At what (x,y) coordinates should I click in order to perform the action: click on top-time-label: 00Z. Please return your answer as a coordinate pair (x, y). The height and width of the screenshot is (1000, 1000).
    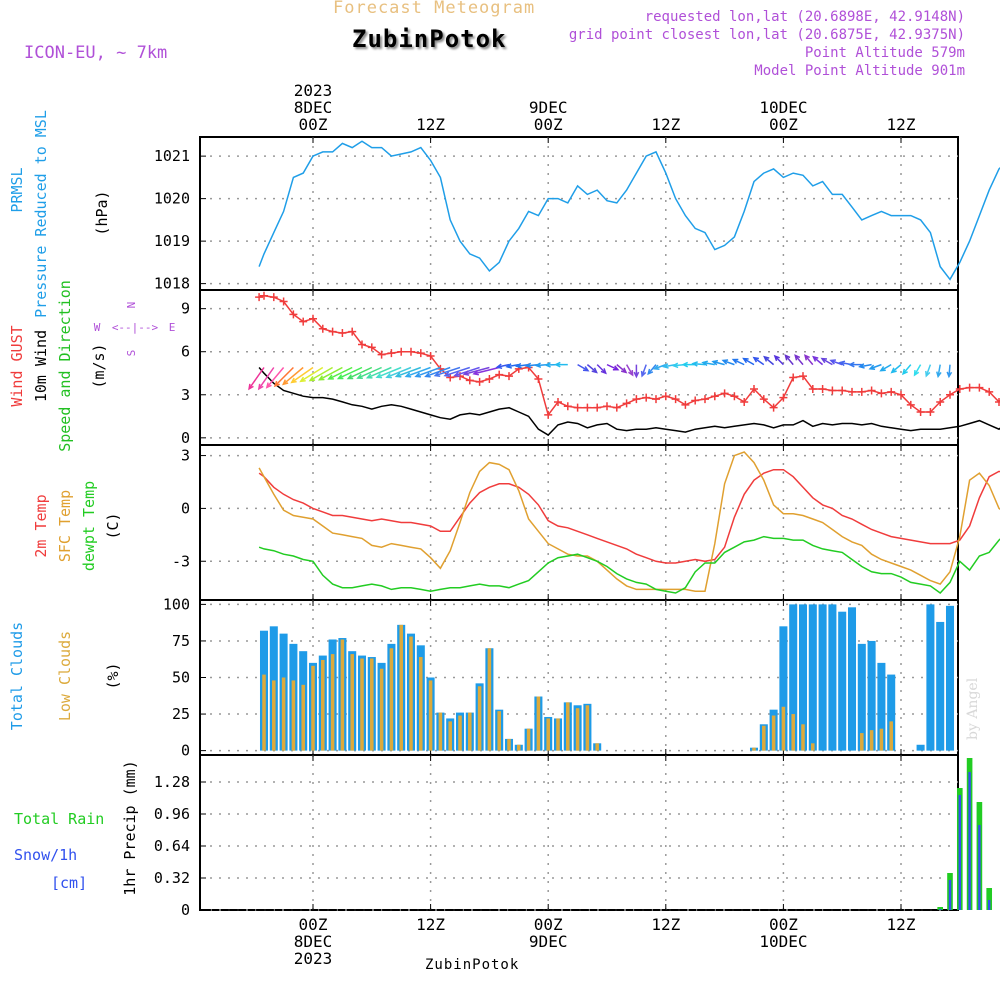
    Looking at the image, I should click on (783, 124).